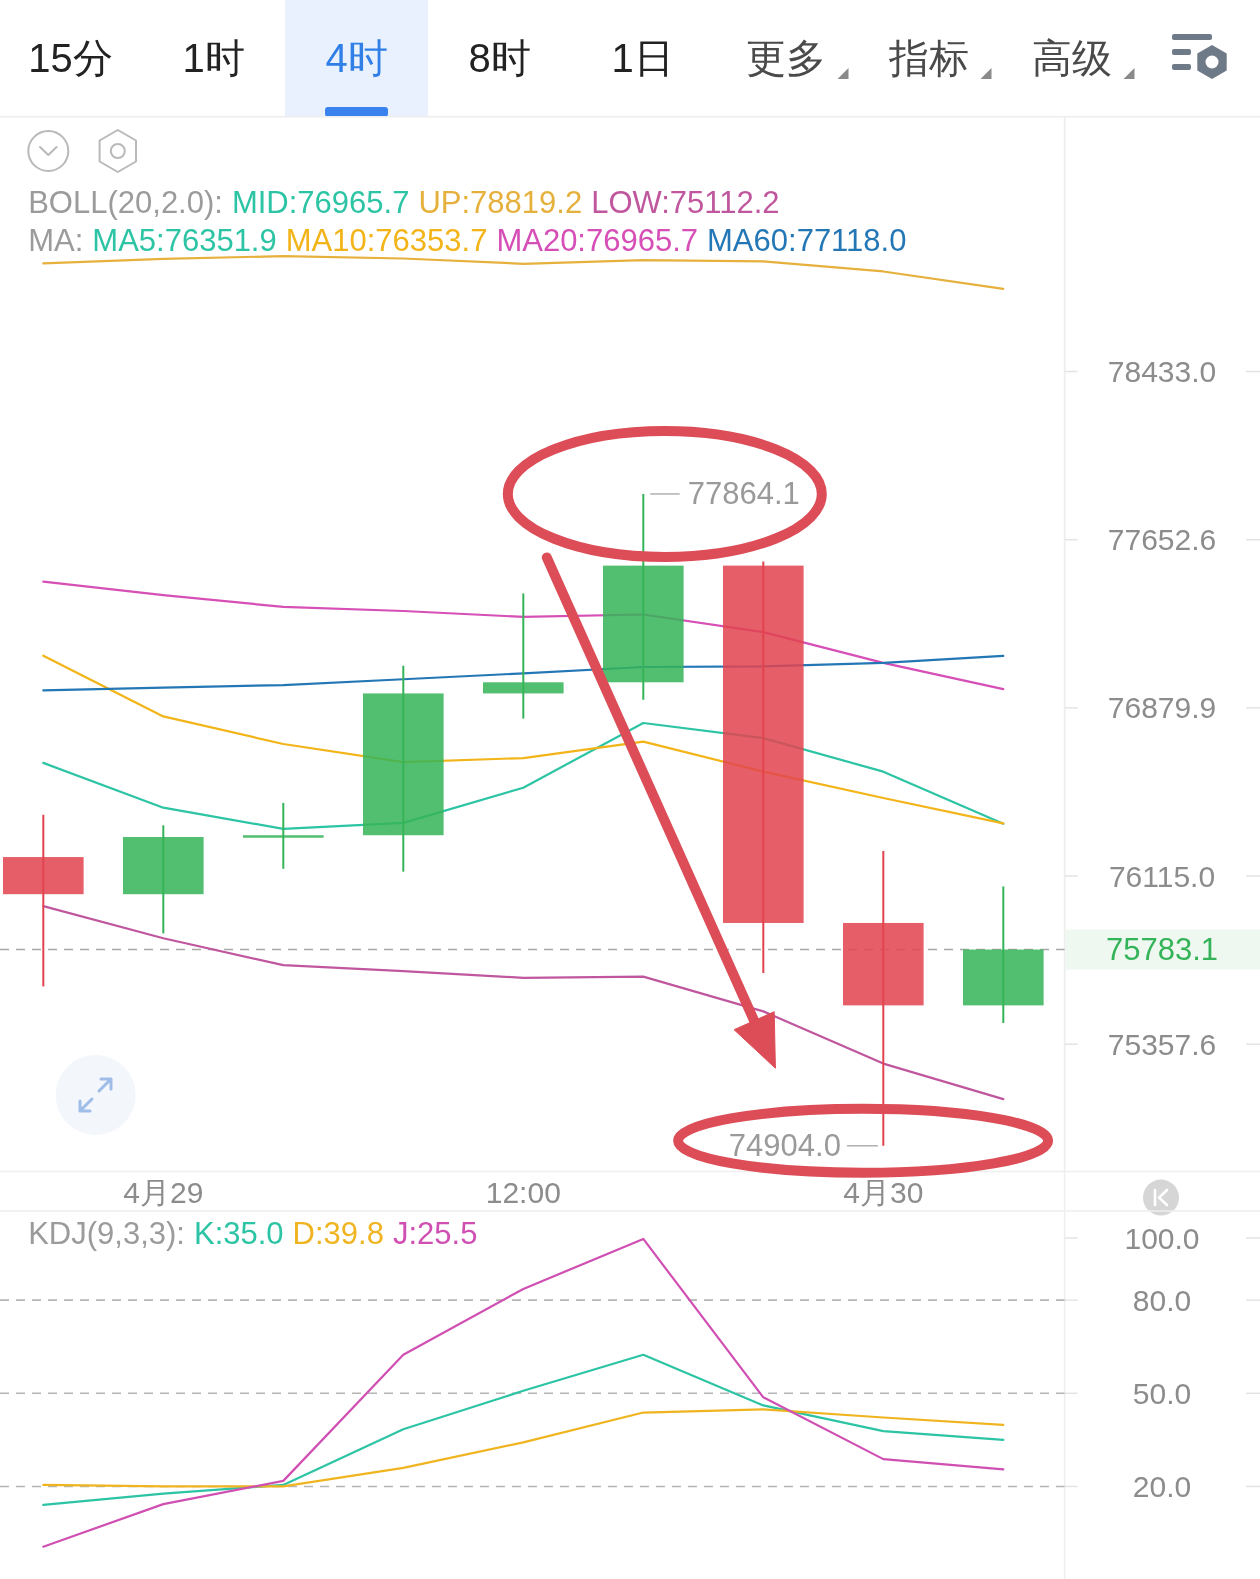  What do you see at coordinates (1162, 876) in the screenshot?
I see `y-tick-label: 76115.0` at bounding box center [1162, 876].